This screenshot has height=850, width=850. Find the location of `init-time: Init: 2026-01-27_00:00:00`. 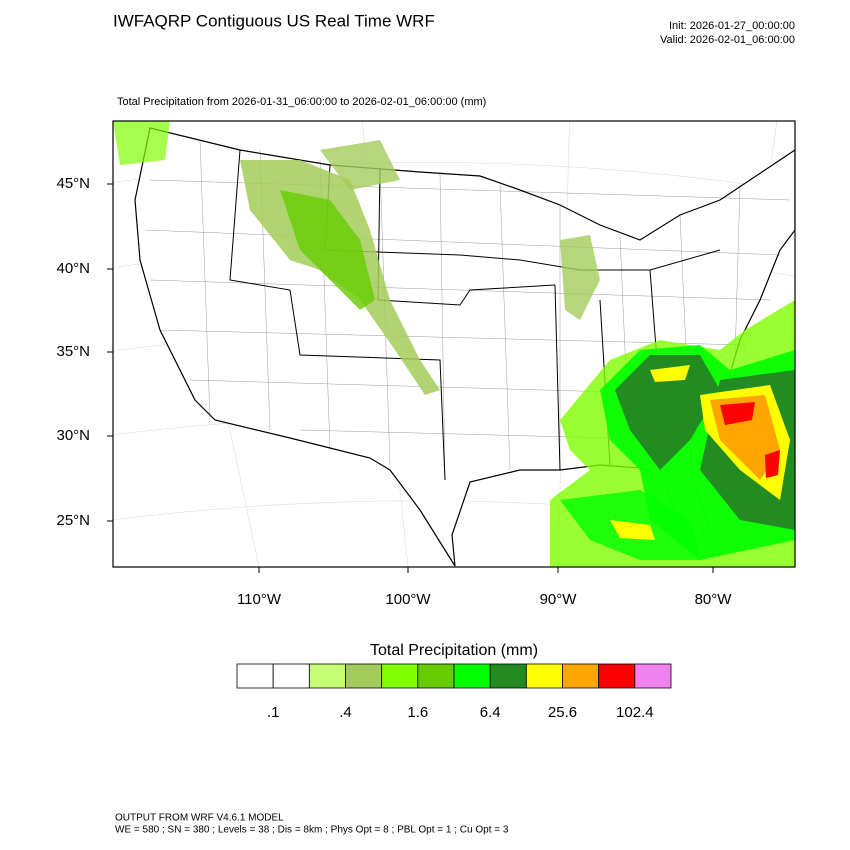

init-time: Init: 2026-01-27_00:00:00 is located at coordinates (732, 26).